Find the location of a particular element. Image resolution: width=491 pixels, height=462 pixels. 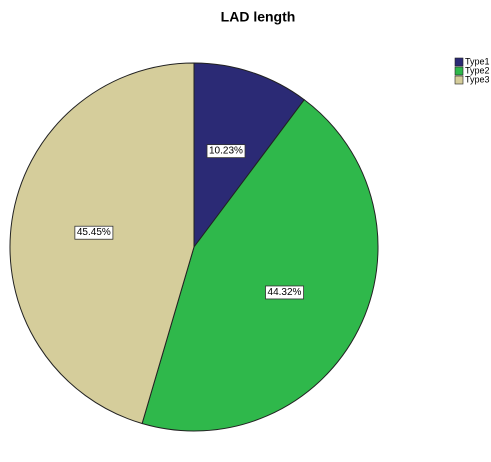

legend-label: Type1 is located at coordinates (477, 61).